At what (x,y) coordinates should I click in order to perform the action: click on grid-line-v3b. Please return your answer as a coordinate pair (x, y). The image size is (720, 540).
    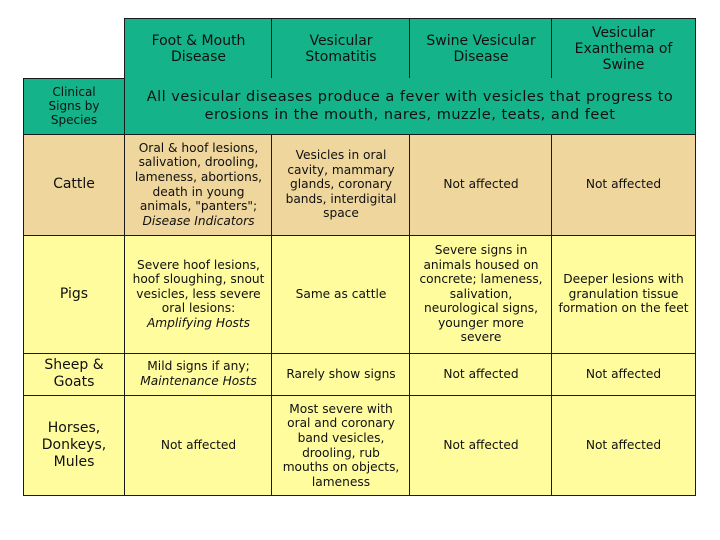
    Looking at the image, I should click on (409, 315).